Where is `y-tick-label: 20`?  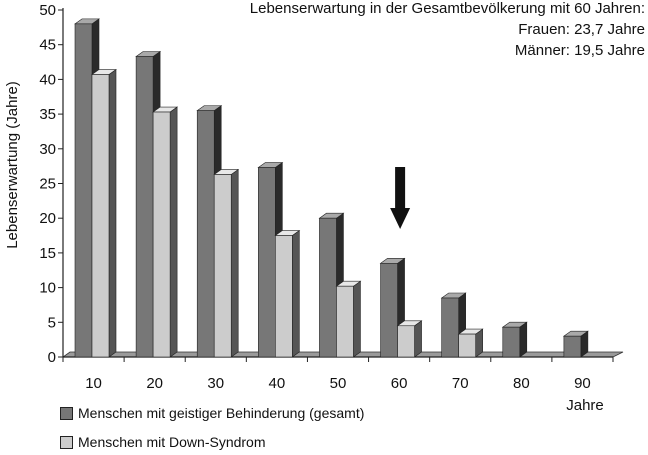 y-tick-label: 20 is located at coordinates (47, 218).